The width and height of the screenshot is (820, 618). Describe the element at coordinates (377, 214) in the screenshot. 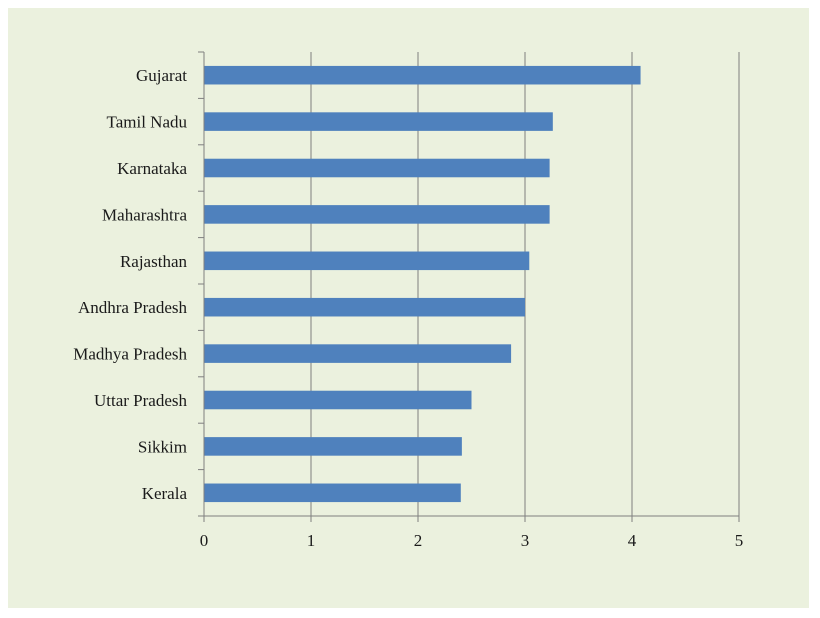

I see `bar-maharashtra` at that location.